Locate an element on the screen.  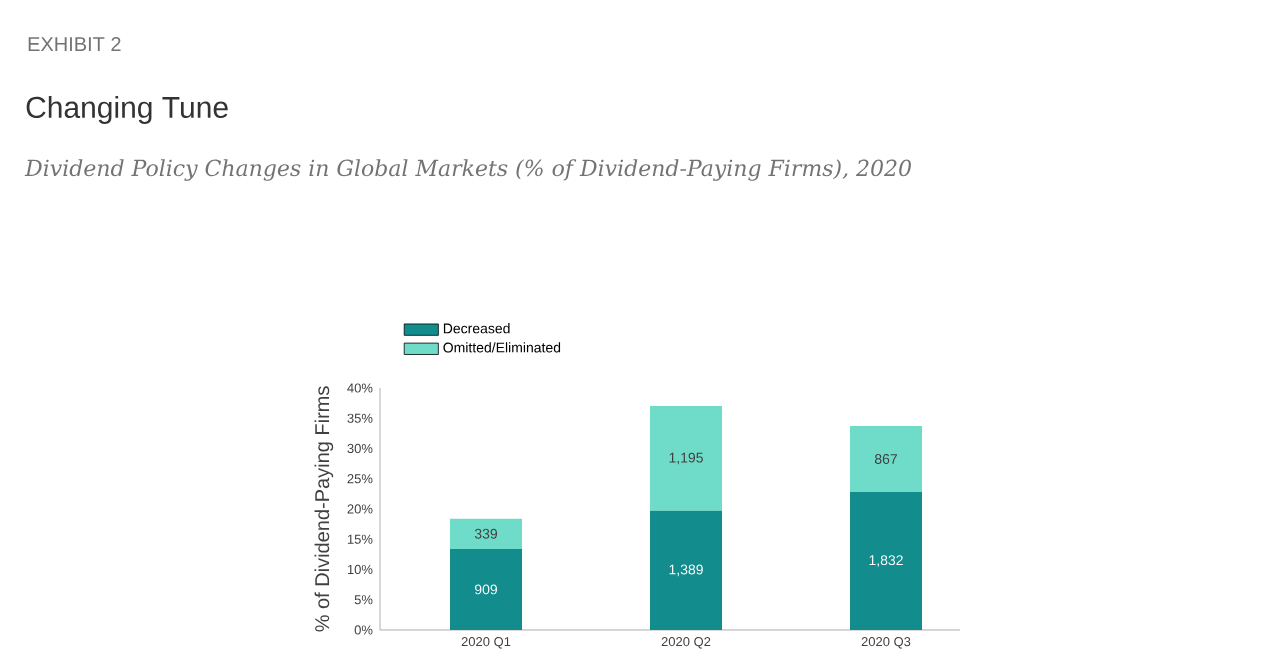
chart-subtitle: Dividend Policy Changes in Global Markets (% of Dividend-Paying Firms), 2020 is located at coordinates (467, 170).